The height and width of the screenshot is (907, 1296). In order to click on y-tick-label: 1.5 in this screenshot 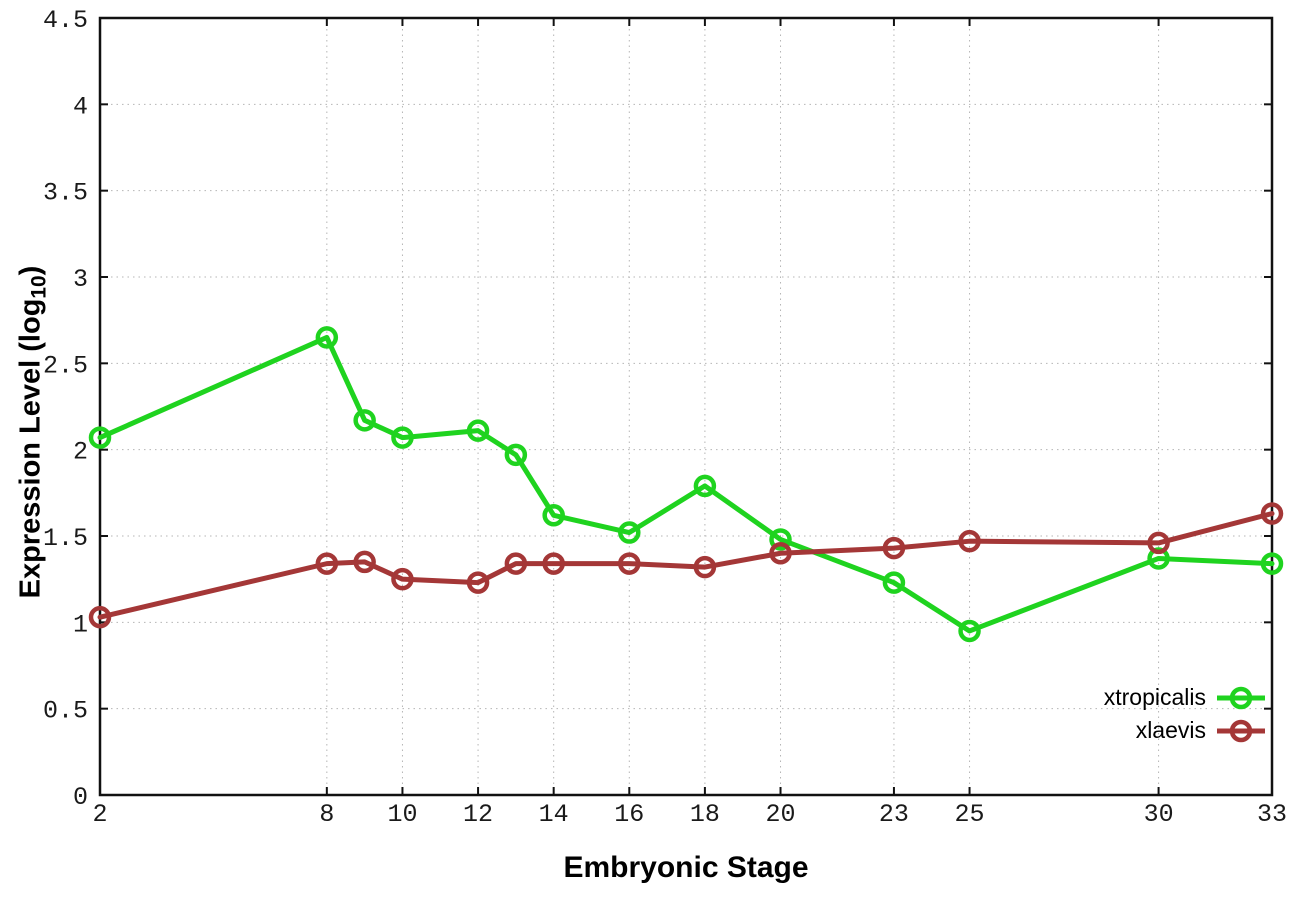, I will do `click(65, 538)`.